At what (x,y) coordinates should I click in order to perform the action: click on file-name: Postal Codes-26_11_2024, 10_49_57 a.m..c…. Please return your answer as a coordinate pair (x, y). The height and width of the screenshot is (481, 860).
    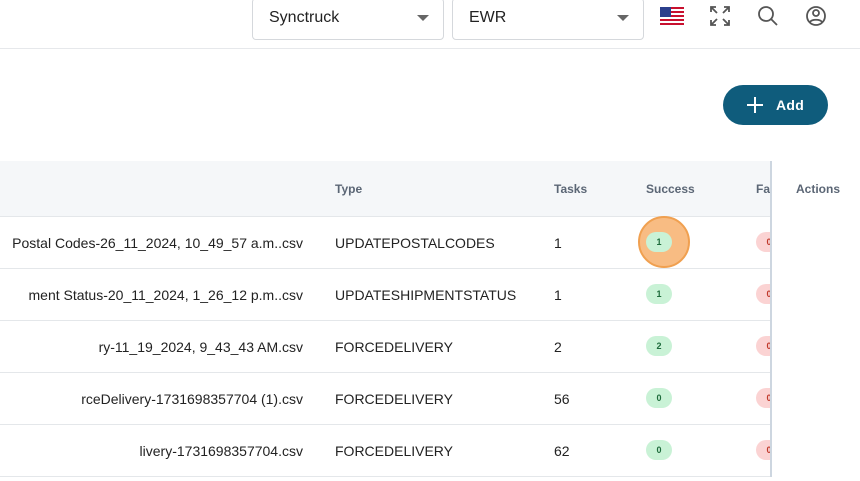
    Looking at the image, I should click on (157, 243).